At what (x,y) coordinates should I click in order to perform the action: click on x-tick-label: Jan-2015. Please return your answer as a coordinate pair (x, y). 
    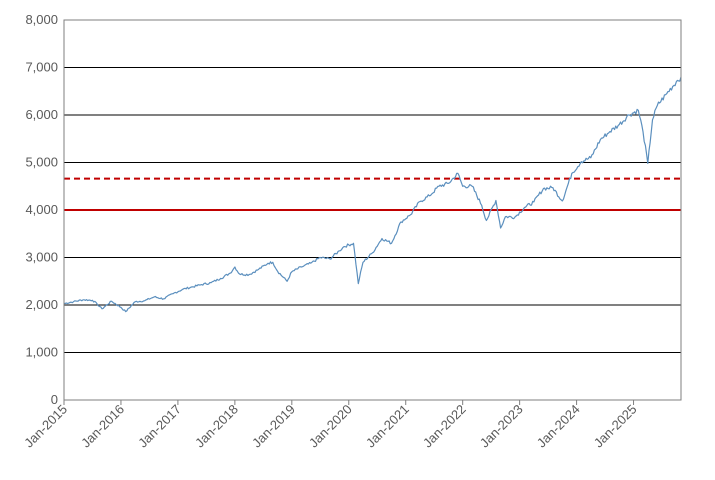
    Looking at the image, I should click on (45, 426).